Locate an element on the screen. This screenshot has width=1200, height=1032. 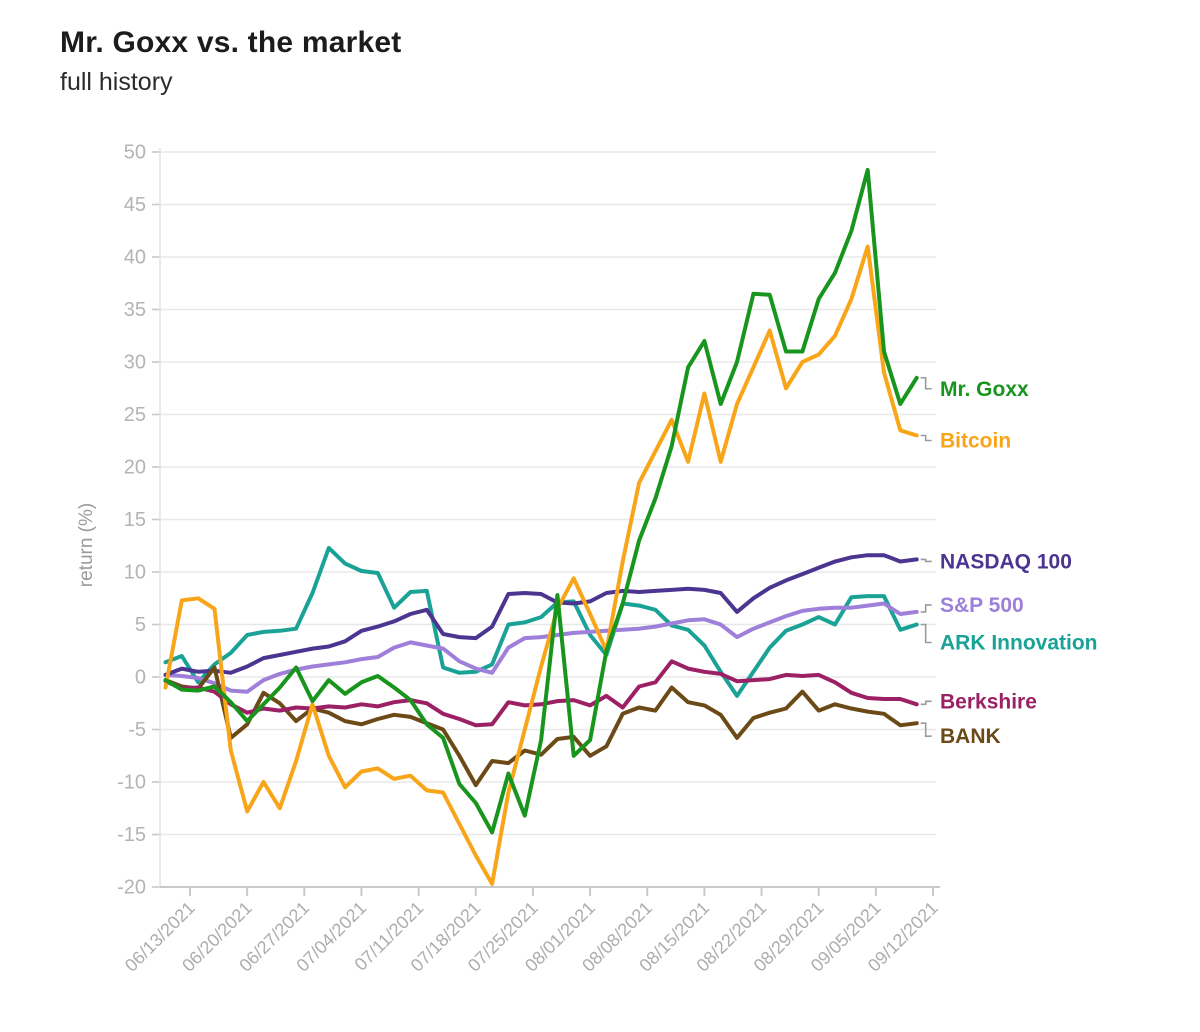
y-tick-label: -5 is located at coordinates (137, 730).